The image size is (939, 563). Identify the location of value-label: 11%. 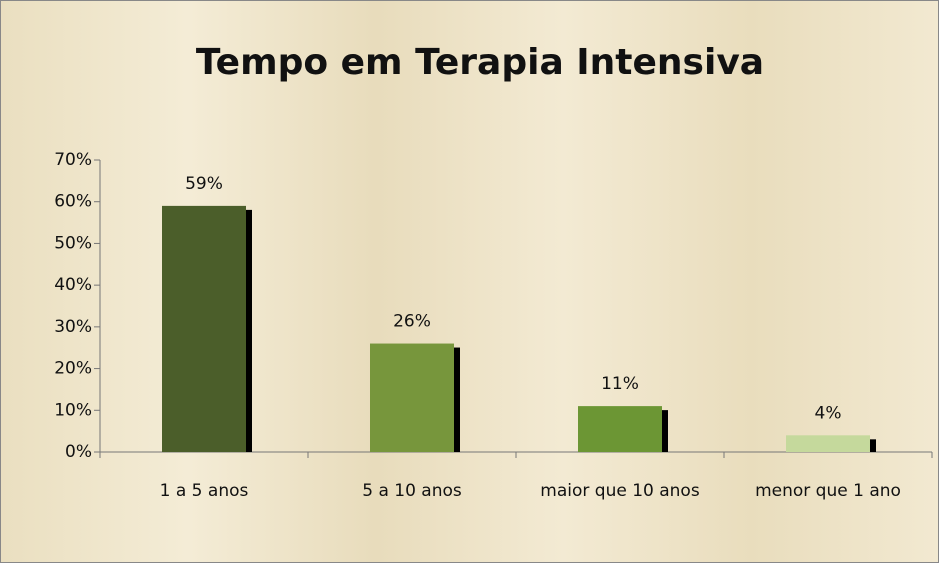
(620, 384).